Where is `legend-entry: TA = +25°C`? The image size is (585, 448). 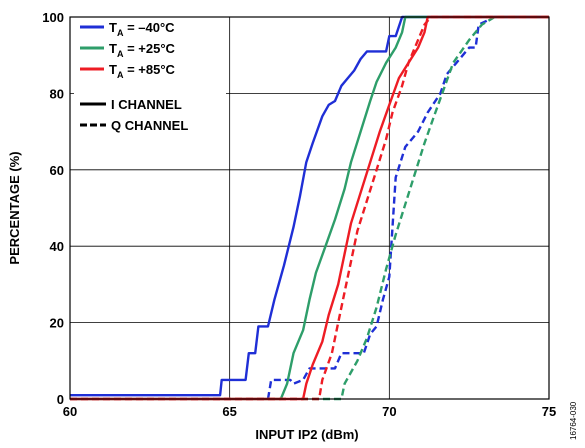
legend-entry: TA = +25°C is located at coordinates (142, 50).